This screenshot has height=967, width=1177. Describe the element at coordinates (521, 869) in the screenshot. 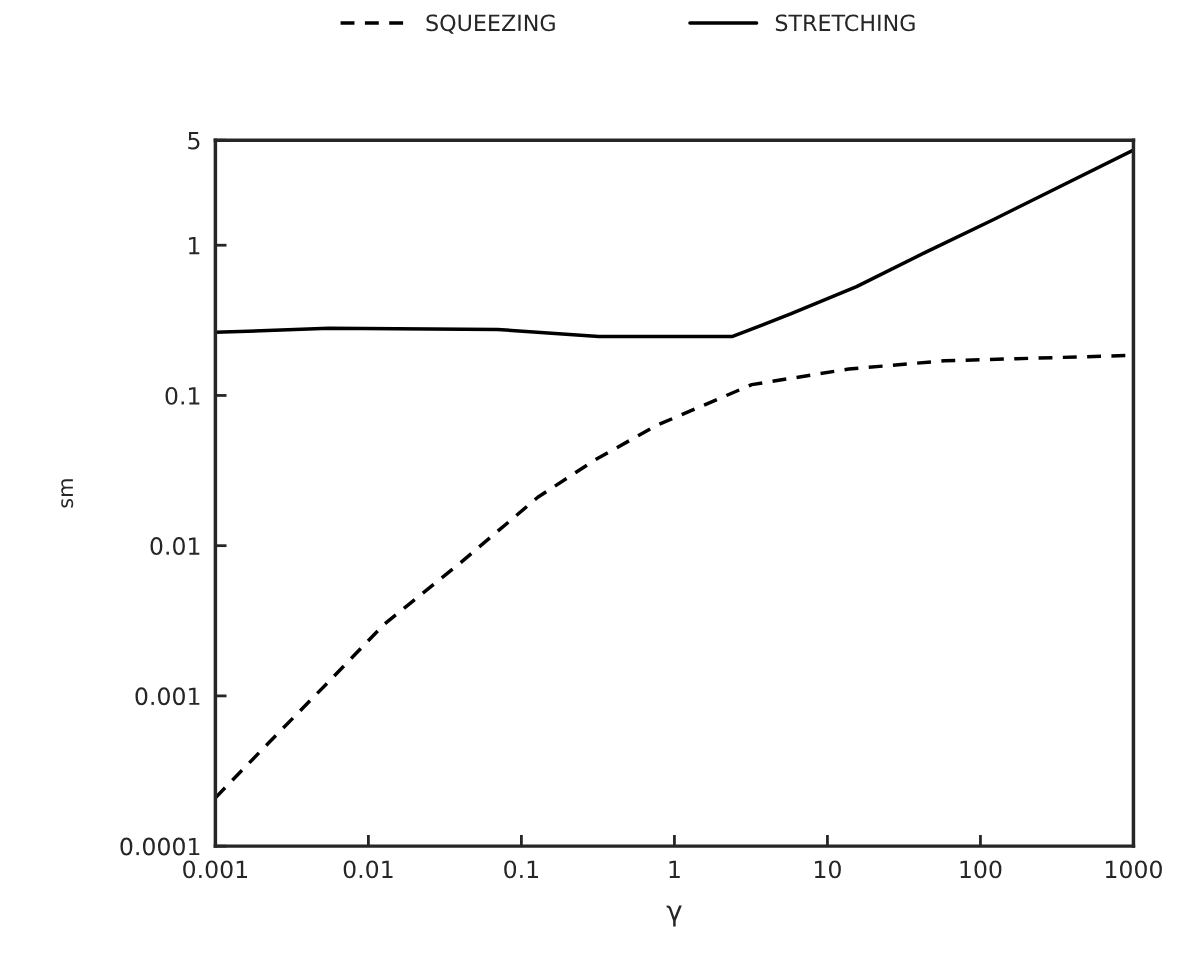

I see `x-tick-label: 0.1` at that location.